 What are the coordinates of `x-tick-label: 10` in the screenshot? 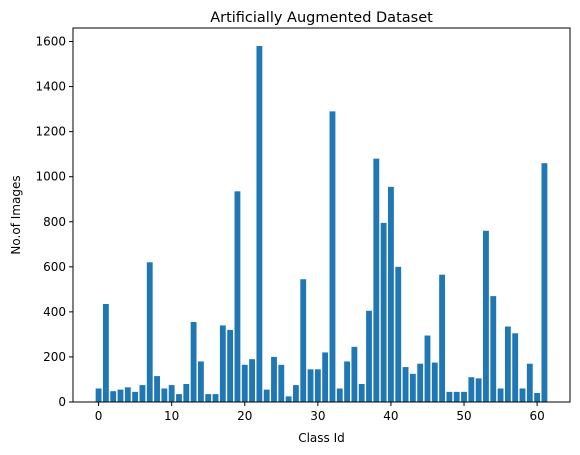 It's located at (171, 416).